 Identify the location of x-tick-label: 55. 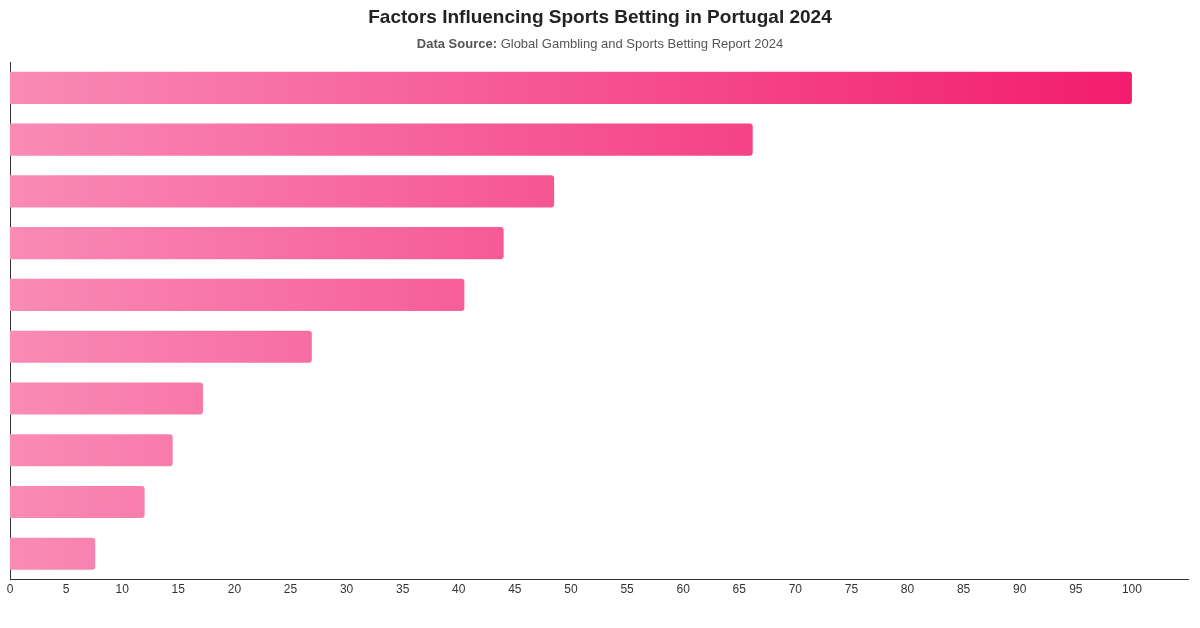
(627, 589).